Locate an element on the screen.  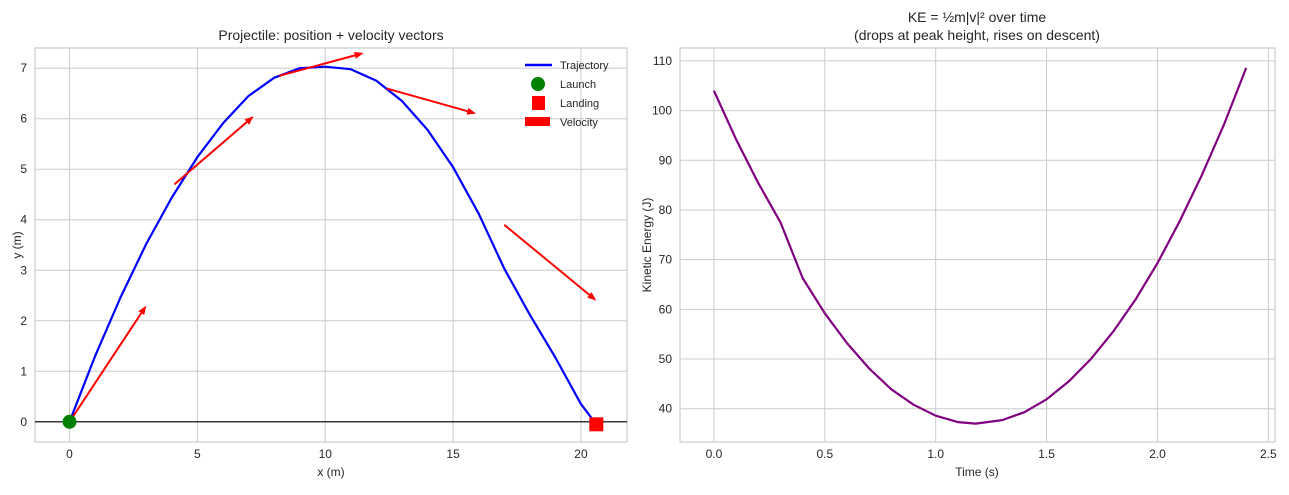
x-tick-label: 10 is located at coordinates (326, 454).